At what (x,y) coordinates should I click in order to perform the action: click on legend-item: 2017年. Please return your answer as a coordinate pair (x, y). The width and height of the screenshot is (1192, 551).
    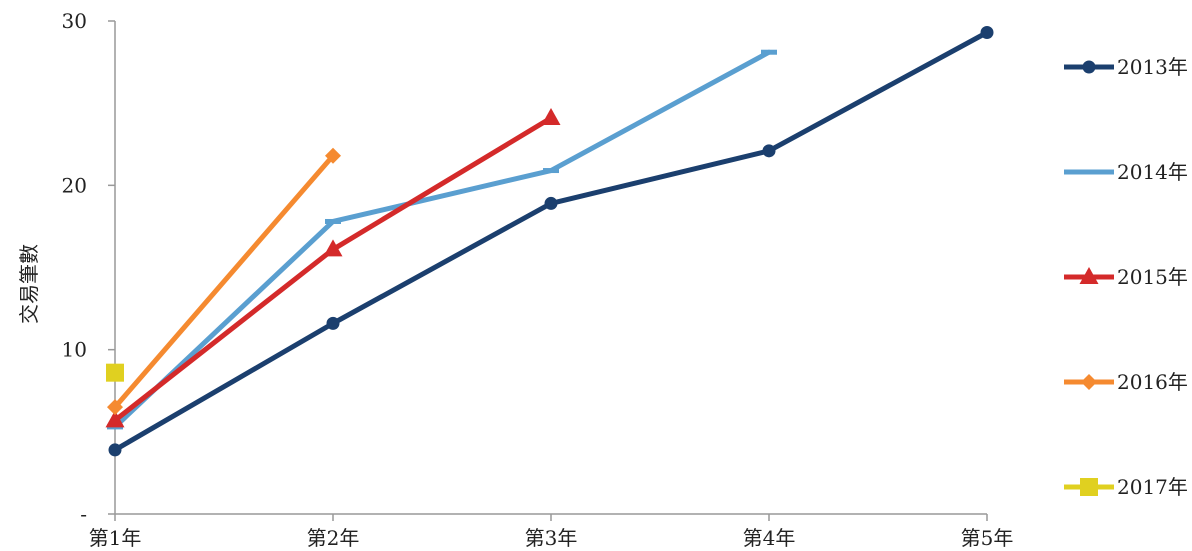
    Looking at the image, I should click on (1126, 487).